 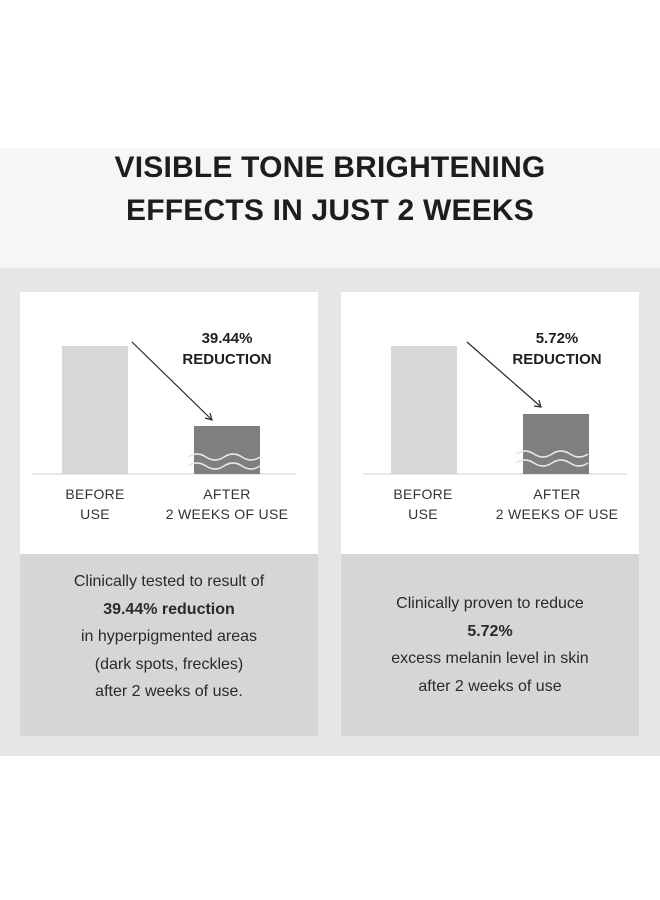 What do you see at coordinates (227, 338) in the screenshot?
I see `reduction-value: 39.44%` at bounding box center [227, 338].